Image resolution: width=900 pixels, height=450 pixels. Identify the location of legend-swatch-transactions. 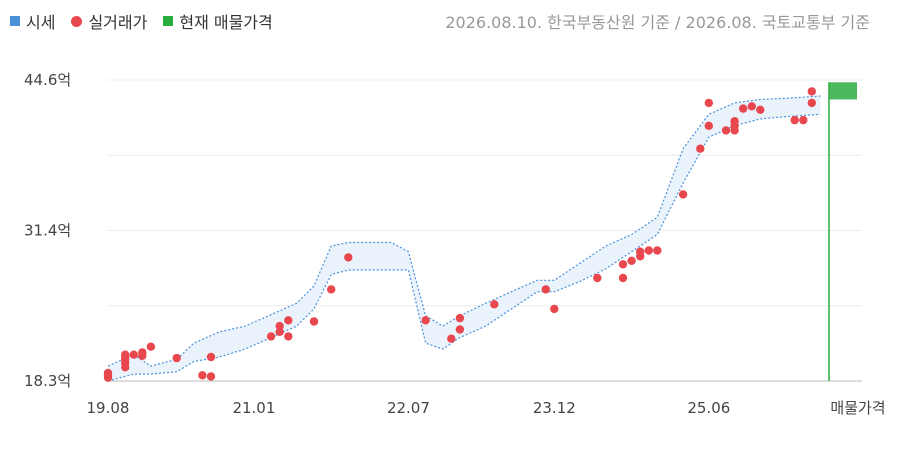
(77, 21).